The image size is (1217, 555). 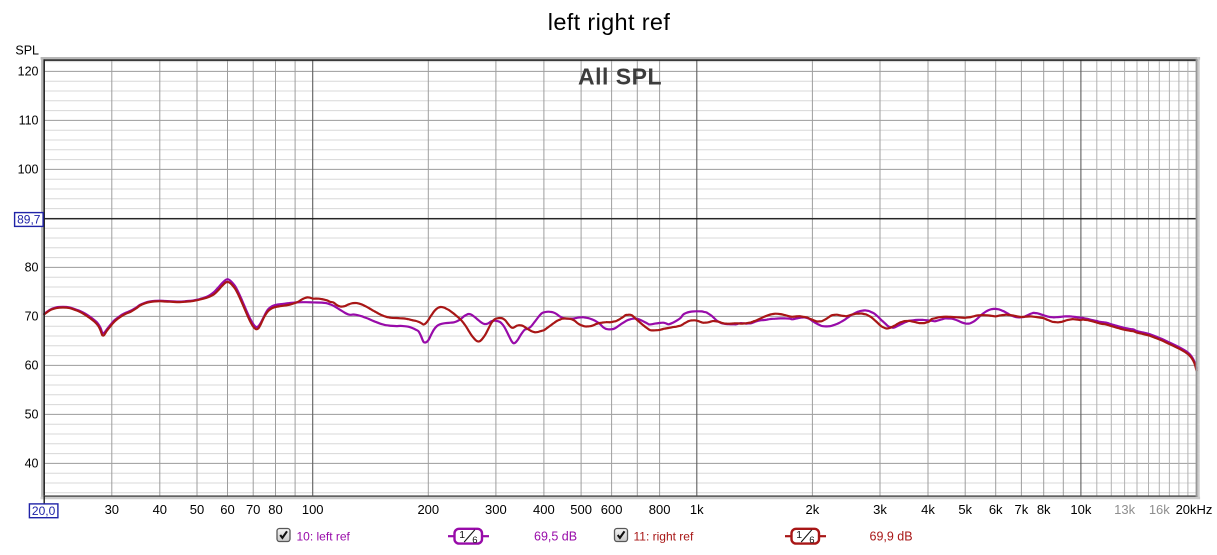 What do you see at coordinates (664, 537) in the screenshot?
I see `svg-text: 11: right ref` at bounding box center [664, 537].